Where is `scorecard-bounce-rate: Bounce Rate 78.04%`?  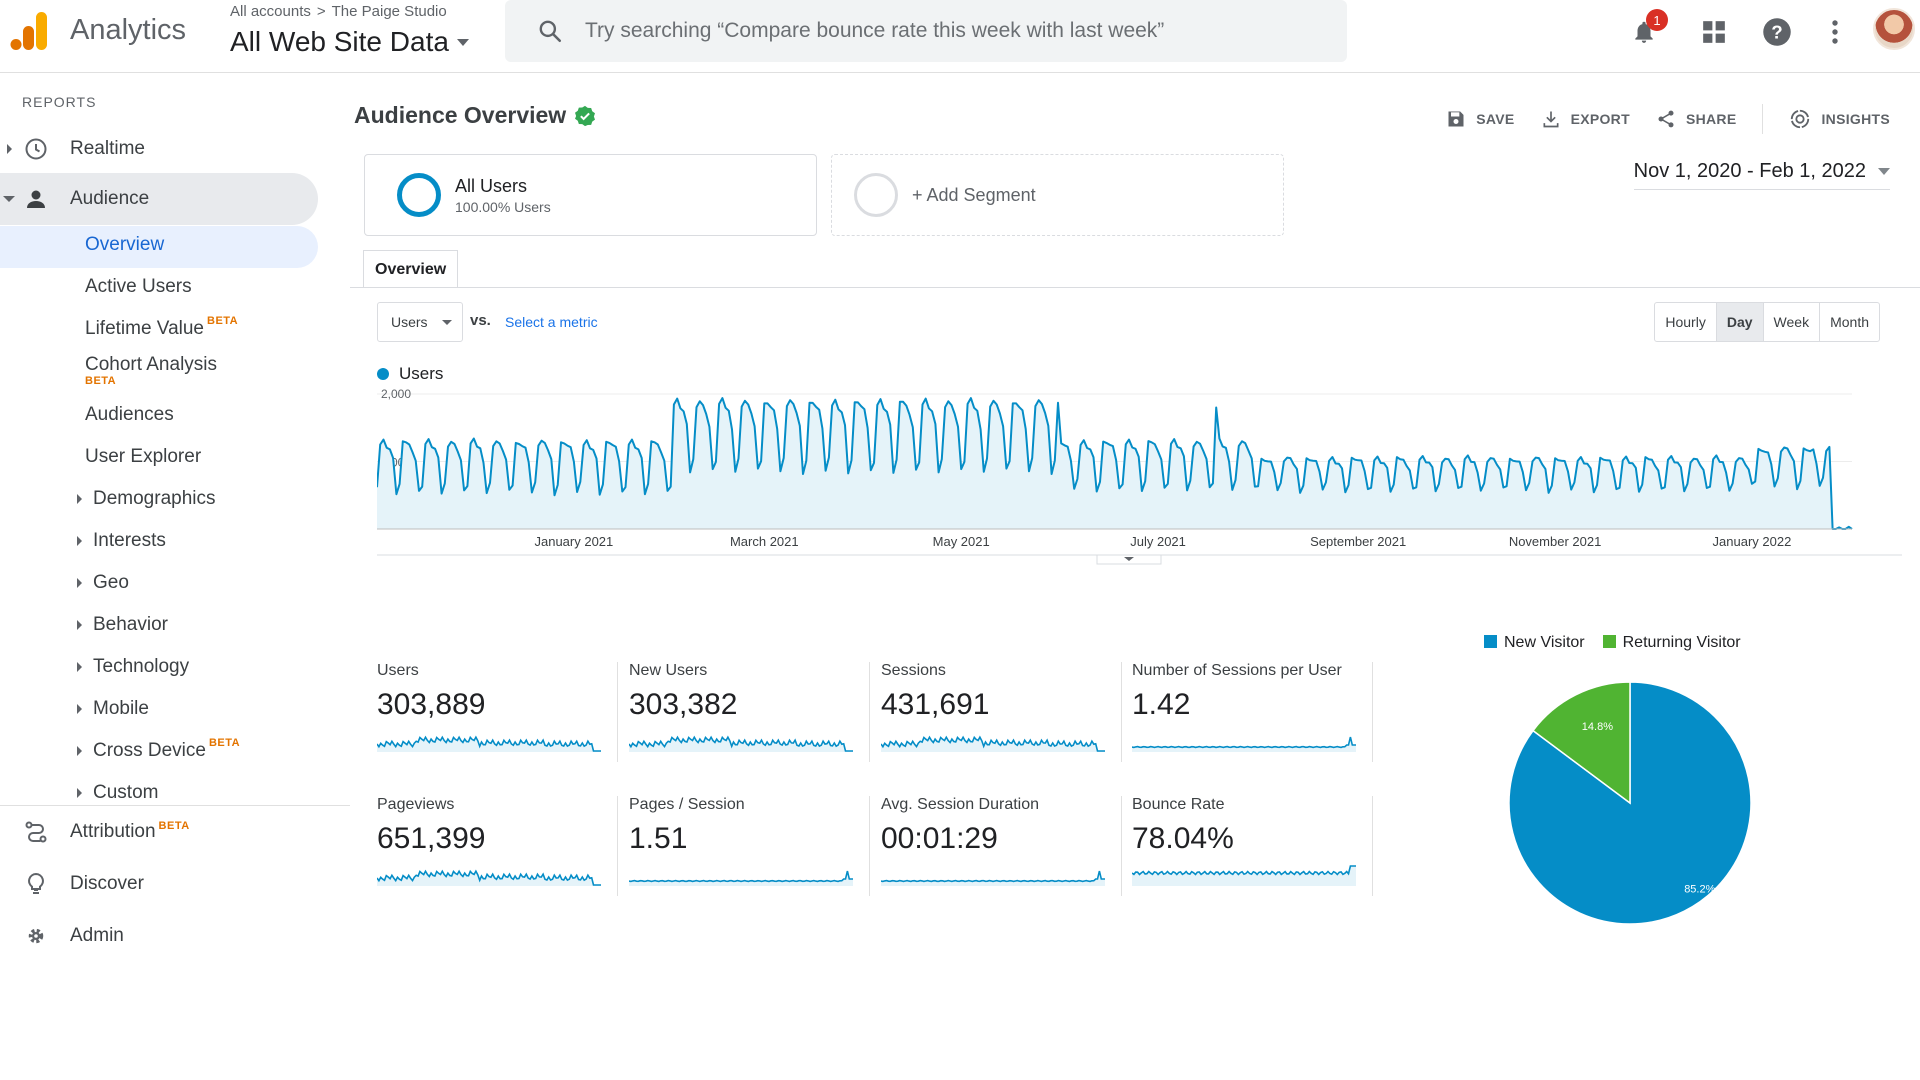 scorecard-bounce-rate: Bounce Rate 78.04% is located at coordinates (1258, 851).